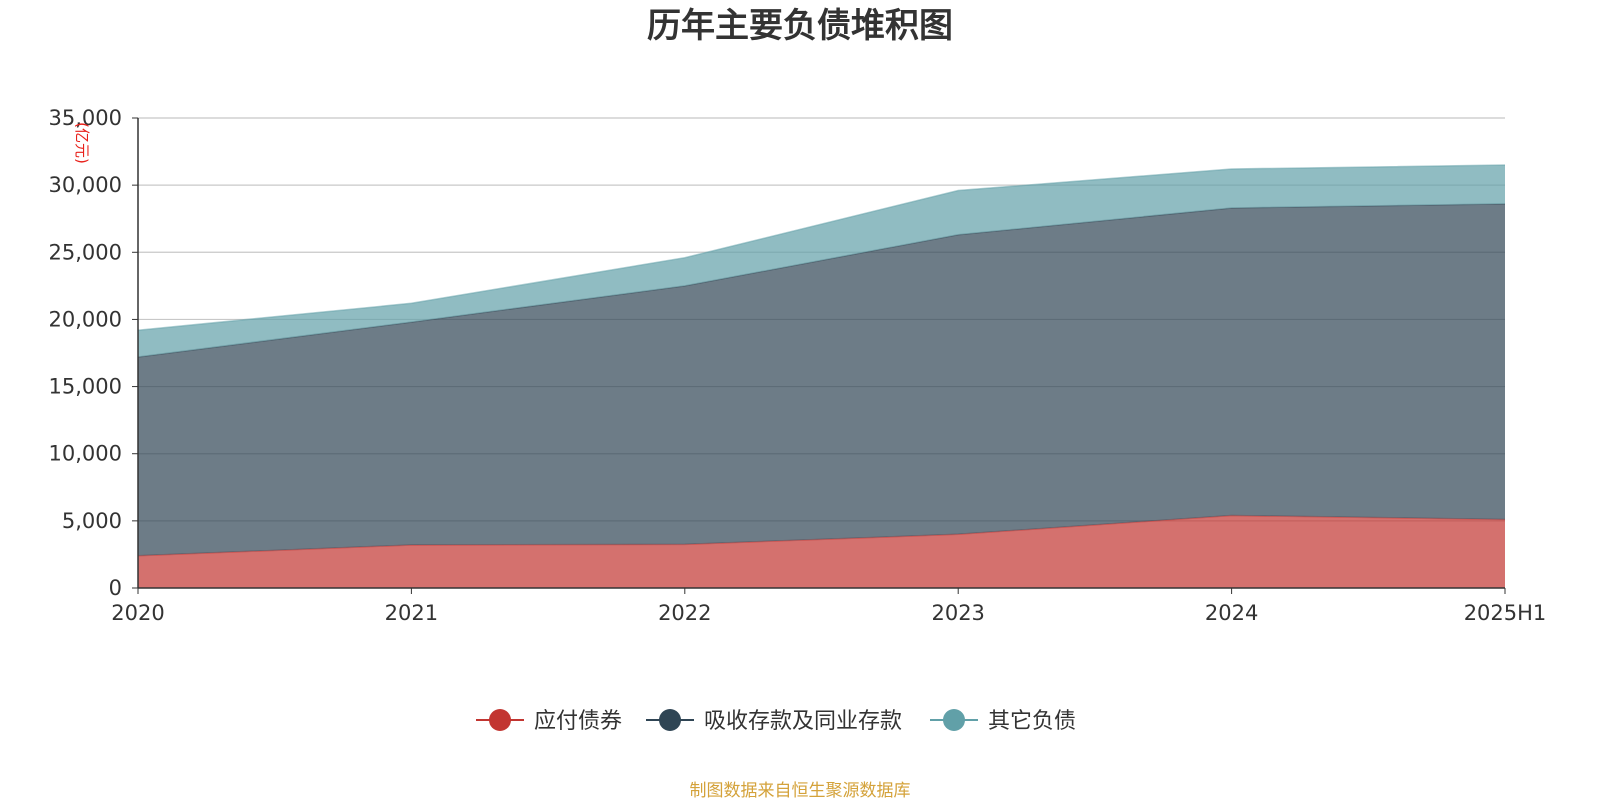 Image resolution: width=1600 pixels, height=802 pixels. I want to click on source-note: 制图数据来自恒生聚源数据库, so click(800, 791).